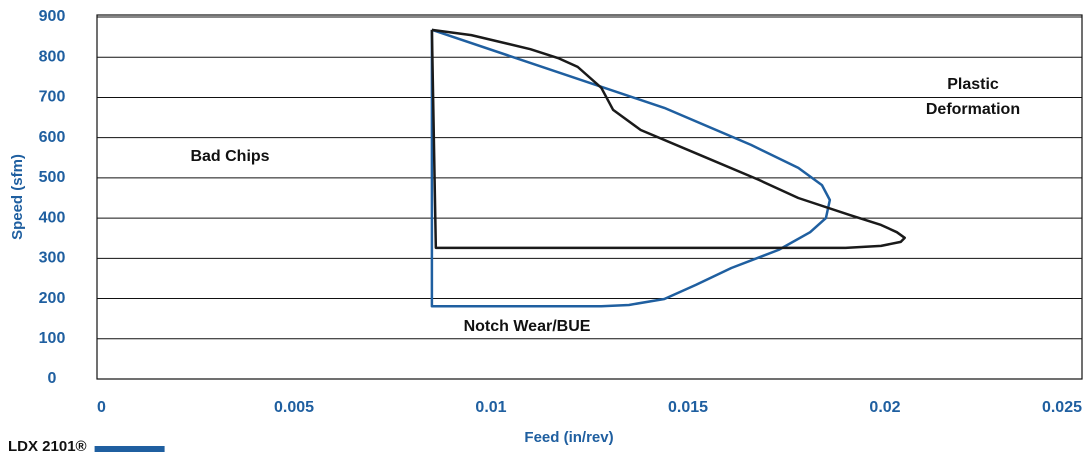 This screenshot has width=1088, height=453. I want to click on x-tick-label: 0.01, so click(490, 407).